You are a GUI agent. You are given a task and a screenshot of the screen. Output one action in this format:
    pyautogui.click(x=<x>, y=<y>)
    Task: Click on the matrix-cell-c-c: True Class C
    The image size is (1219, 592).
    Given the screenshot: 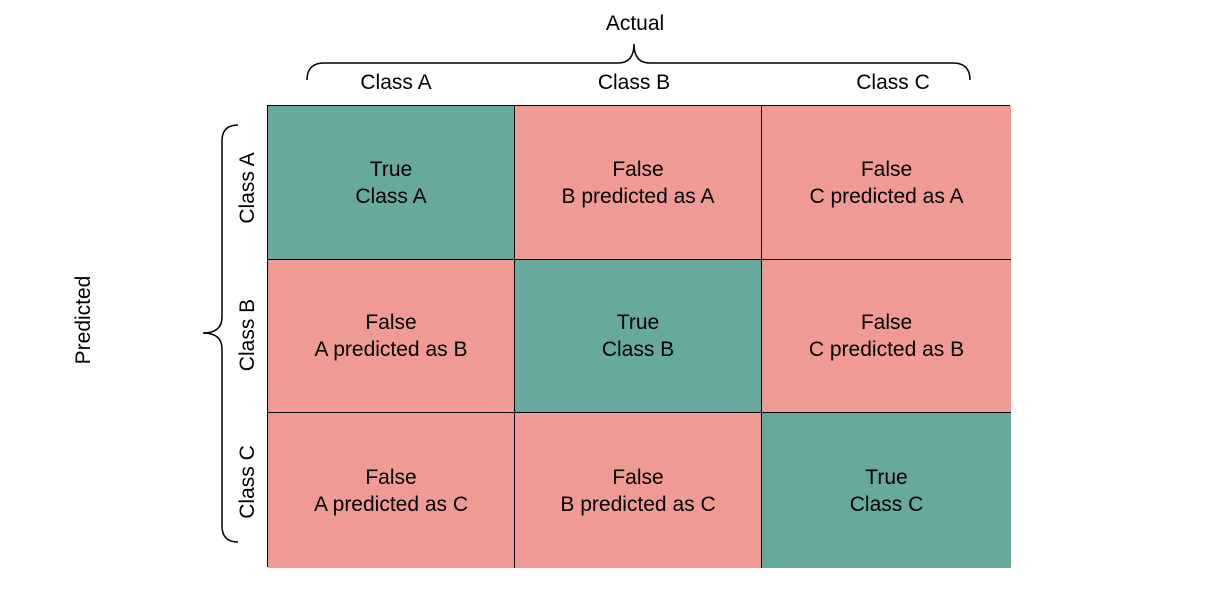 What is the action you would take?
    pyautogui.click(x=886, y=490)
    